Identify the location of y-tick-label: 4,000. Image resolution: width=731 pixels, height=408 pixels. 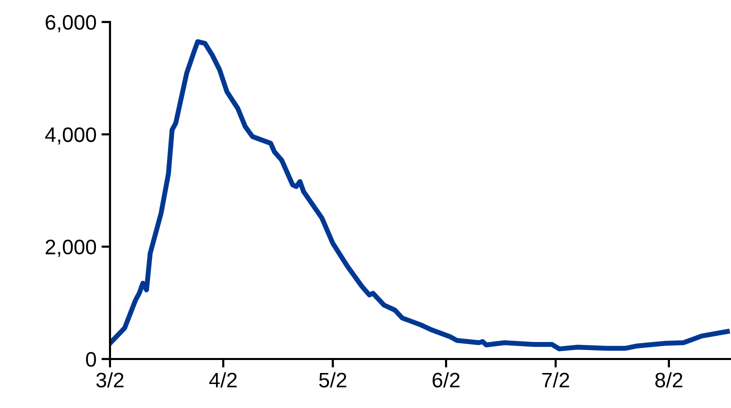
(70, 136).